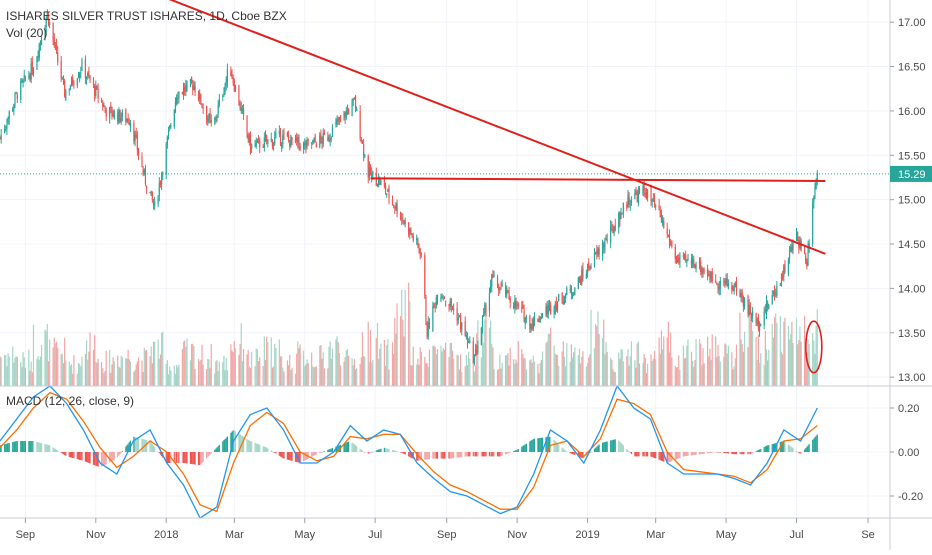 Image resolution: width=932 pixels, height=555 pixels. What do you see at coordinates (726, 535) in the screenshot?
I see `x-tick-label: May` at bounding box center [726, 535].